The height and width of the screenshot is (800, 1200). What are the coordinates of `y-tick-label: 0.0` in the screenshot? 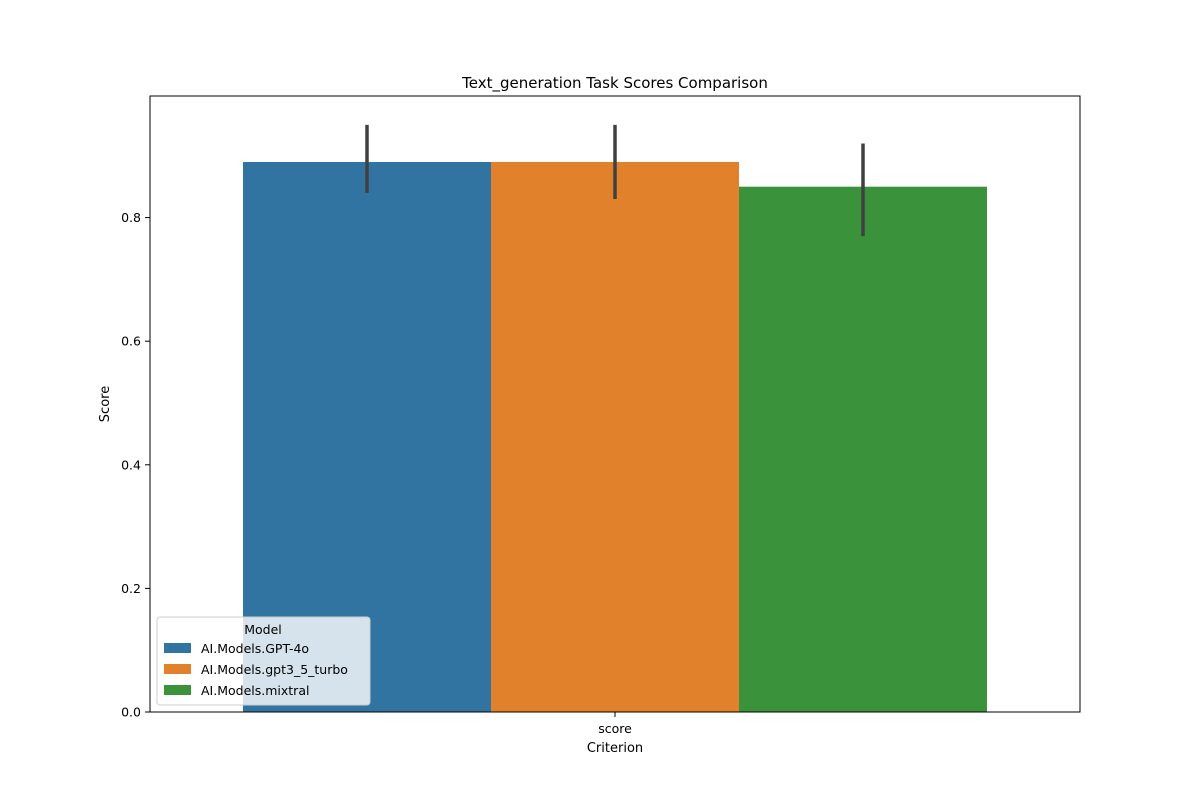 It's located at (131, 712).